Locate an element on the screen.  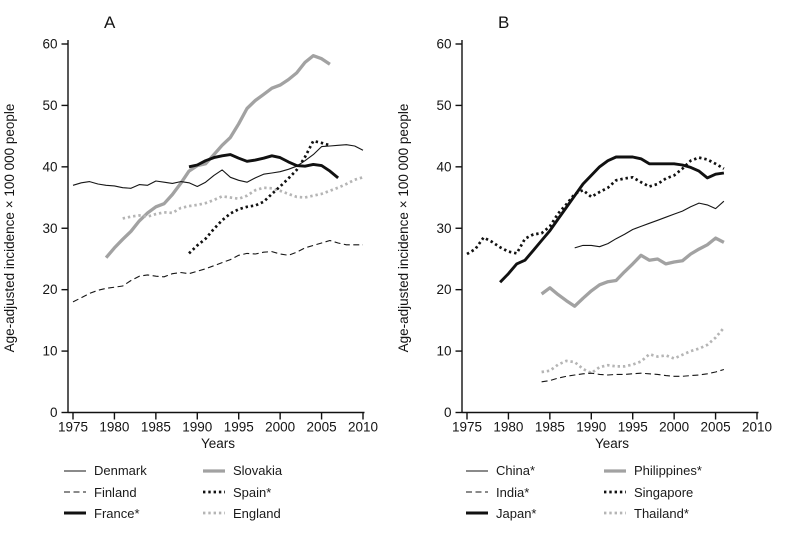
legend-column: Slovakia Spain* England is located at coordinates (242, 492).